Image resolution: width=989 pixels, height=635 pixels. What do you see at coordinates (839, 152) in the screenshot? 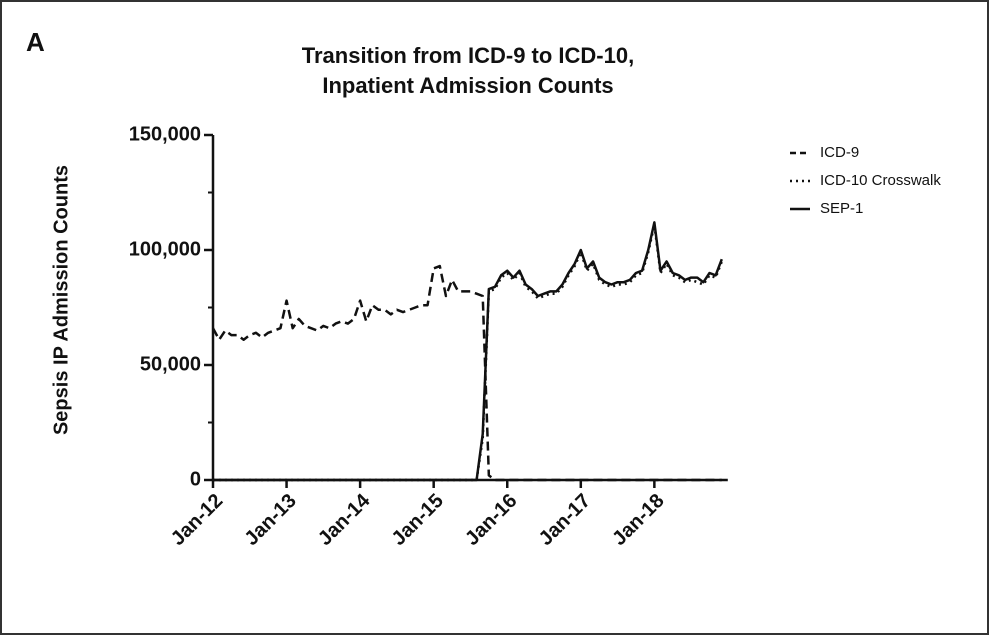
I see `legend-label: ICD-9` at bounding box center [839, 152].